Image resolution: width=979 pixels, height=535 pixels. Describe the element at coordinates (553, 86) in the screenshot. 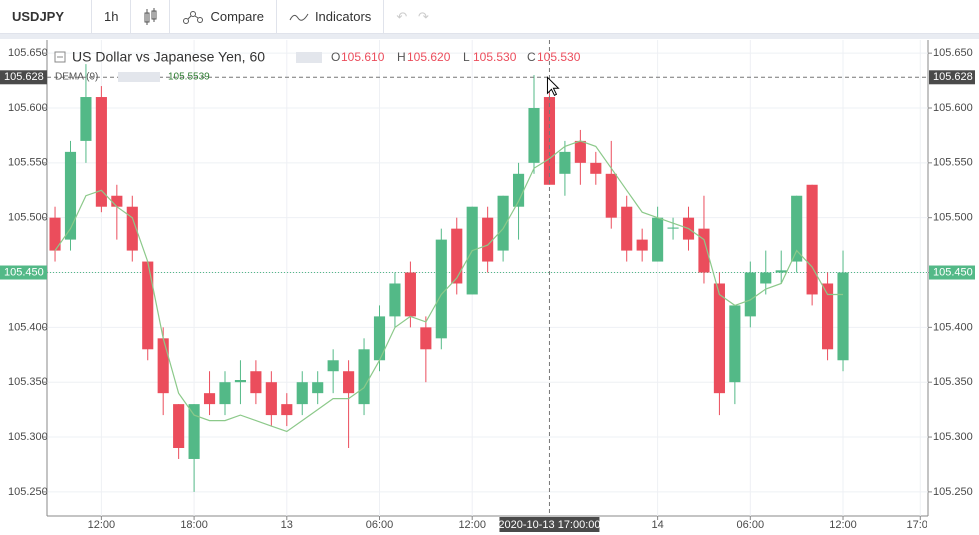

I see `cursor` at that location.